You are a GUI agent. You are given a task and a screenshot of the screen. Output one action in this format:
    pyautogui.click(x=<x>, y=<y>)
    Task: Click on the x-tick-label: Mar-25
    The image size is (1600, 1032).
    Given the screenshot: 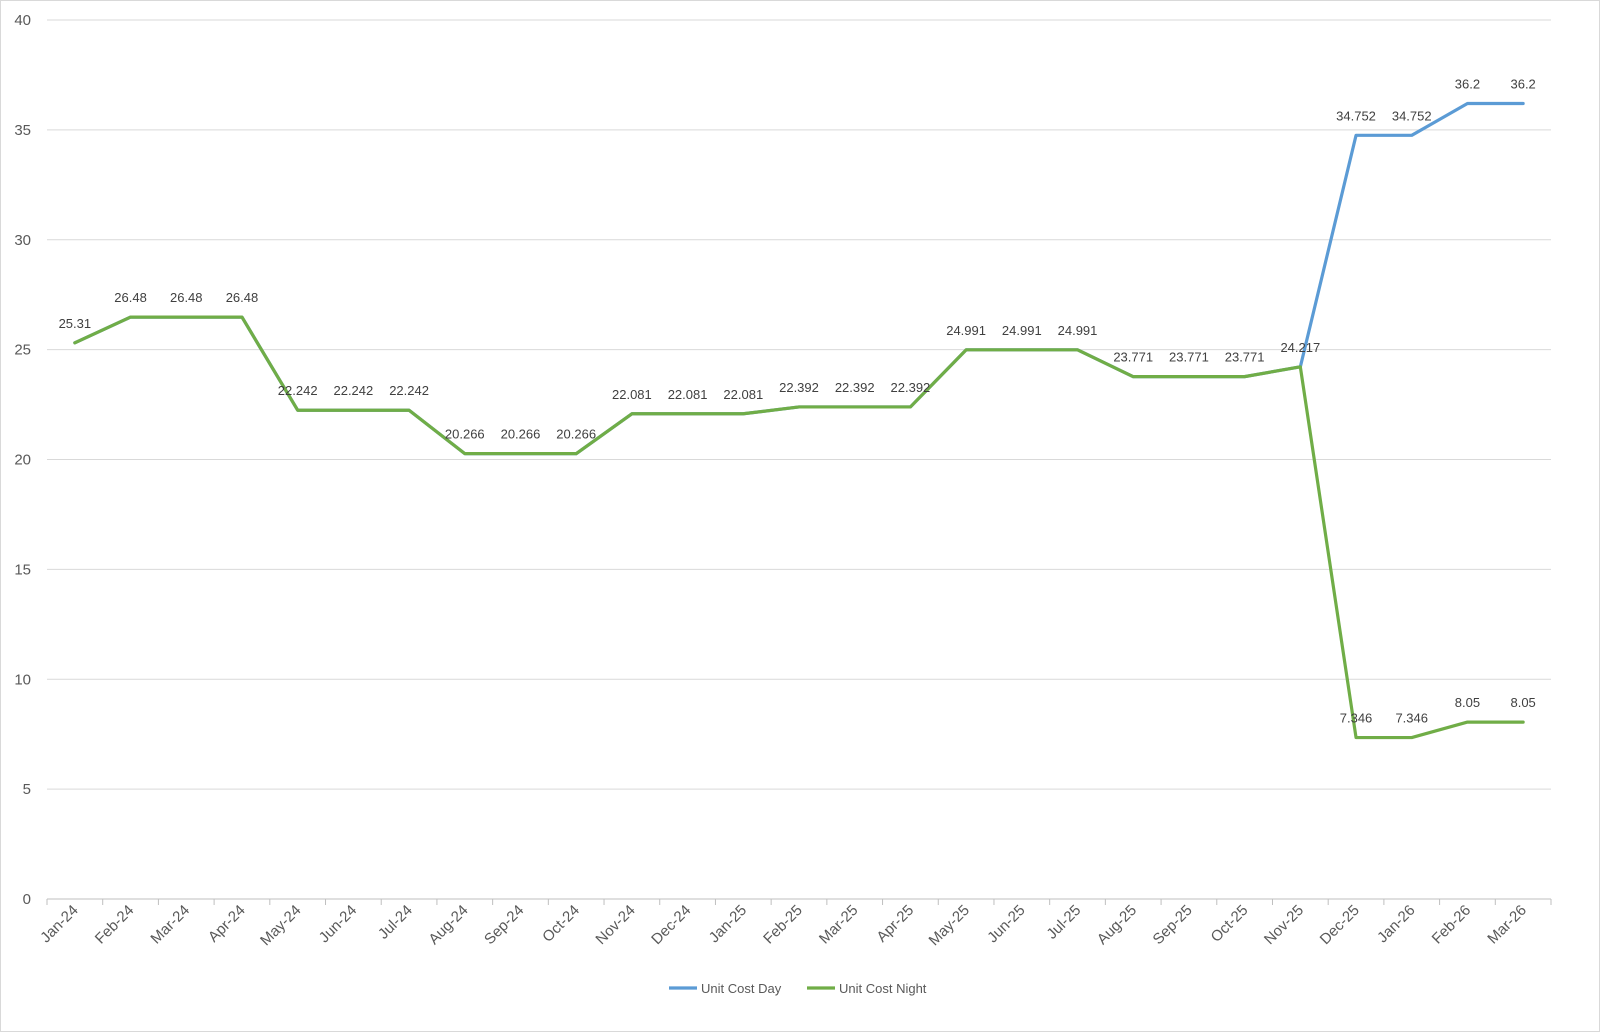 What is the action you would take?
    pyautogui.click(x=839, y=925)
    